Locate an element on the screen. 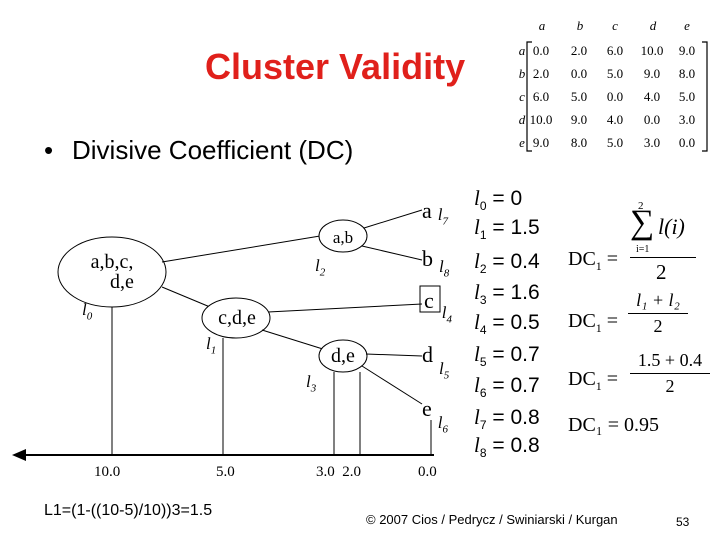 This screenshot has height=540, width=720. matrix-col-header: c is located at coordinates (615, 25).